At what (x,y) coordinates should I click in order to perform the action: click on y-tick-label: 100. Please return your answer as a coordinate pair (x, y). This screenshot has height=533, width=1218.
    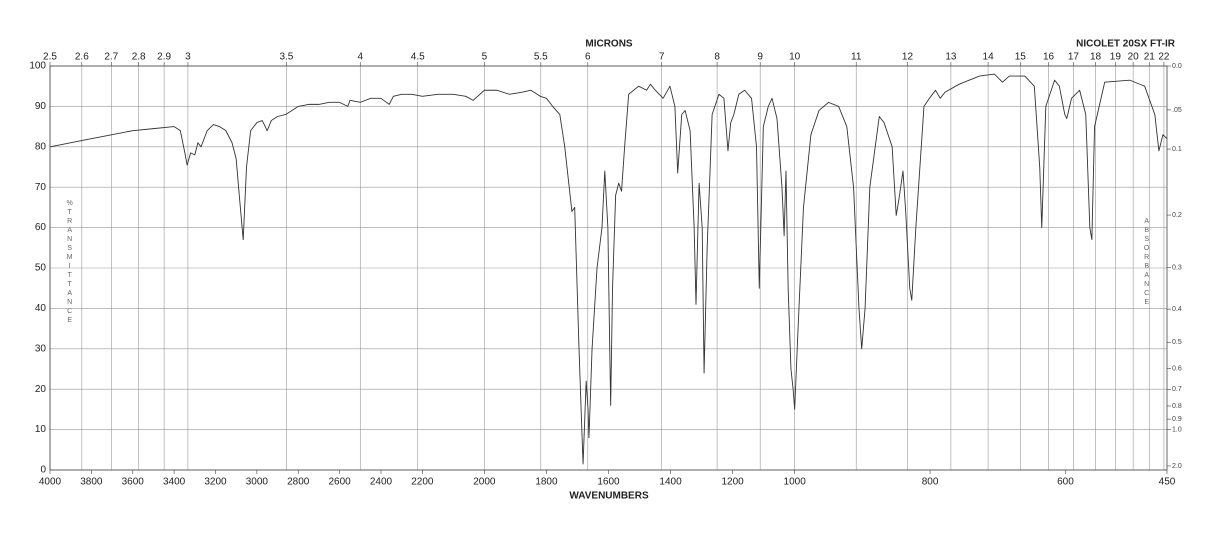
    Looking at the image, I should click on (37, 66).